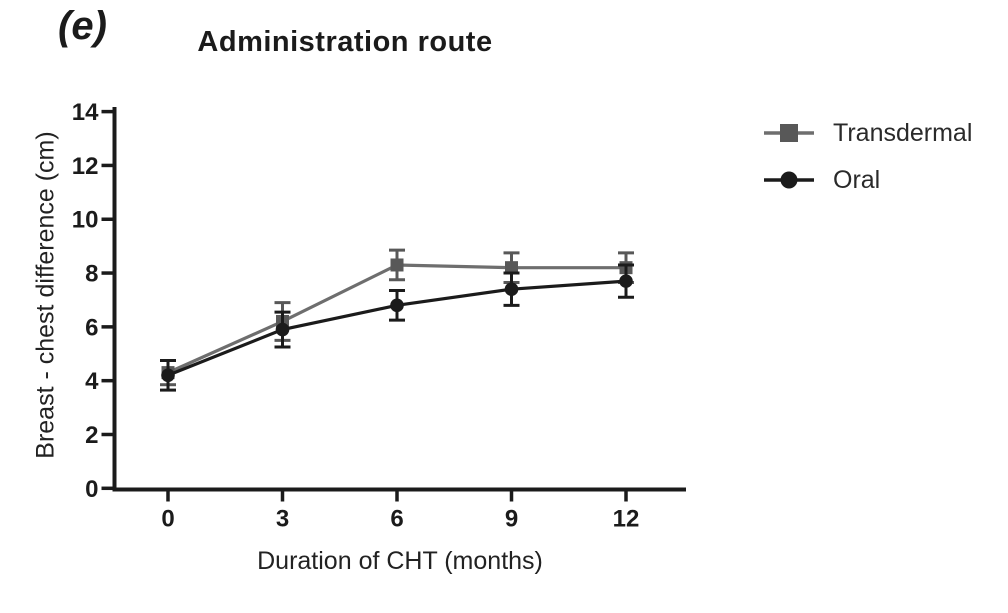  What do you see at coordinates (345, 42) in the screenshot?
I see `chart-title: Administration route` at bounding box center [345, 42].